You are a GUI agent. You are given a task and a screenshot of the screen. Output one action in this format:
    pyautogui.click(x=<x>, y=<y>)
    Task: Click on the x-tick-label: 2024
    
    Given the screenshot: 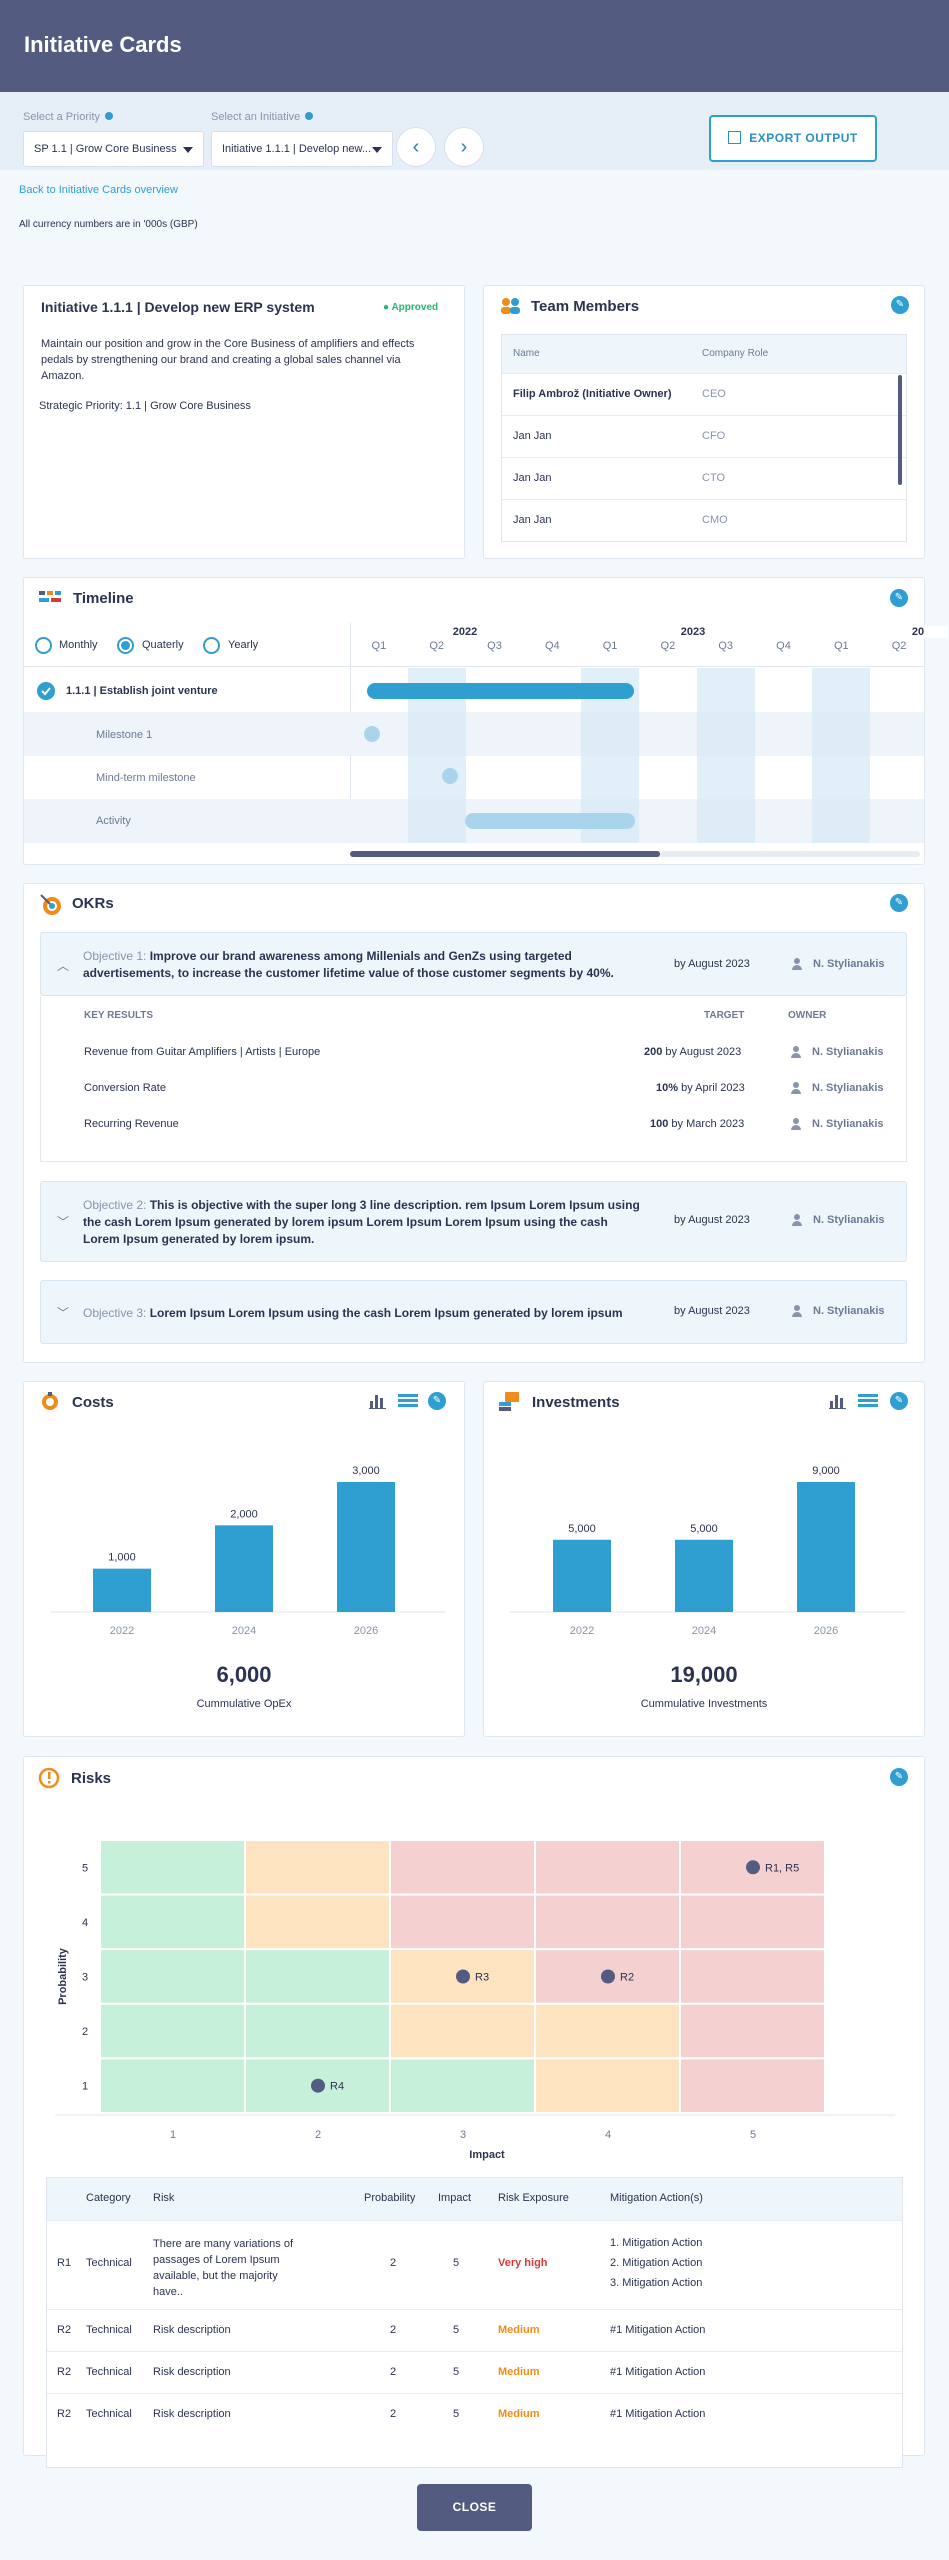 What is the action you would take?
    pyautogui.click(x=704, y=1631)
    